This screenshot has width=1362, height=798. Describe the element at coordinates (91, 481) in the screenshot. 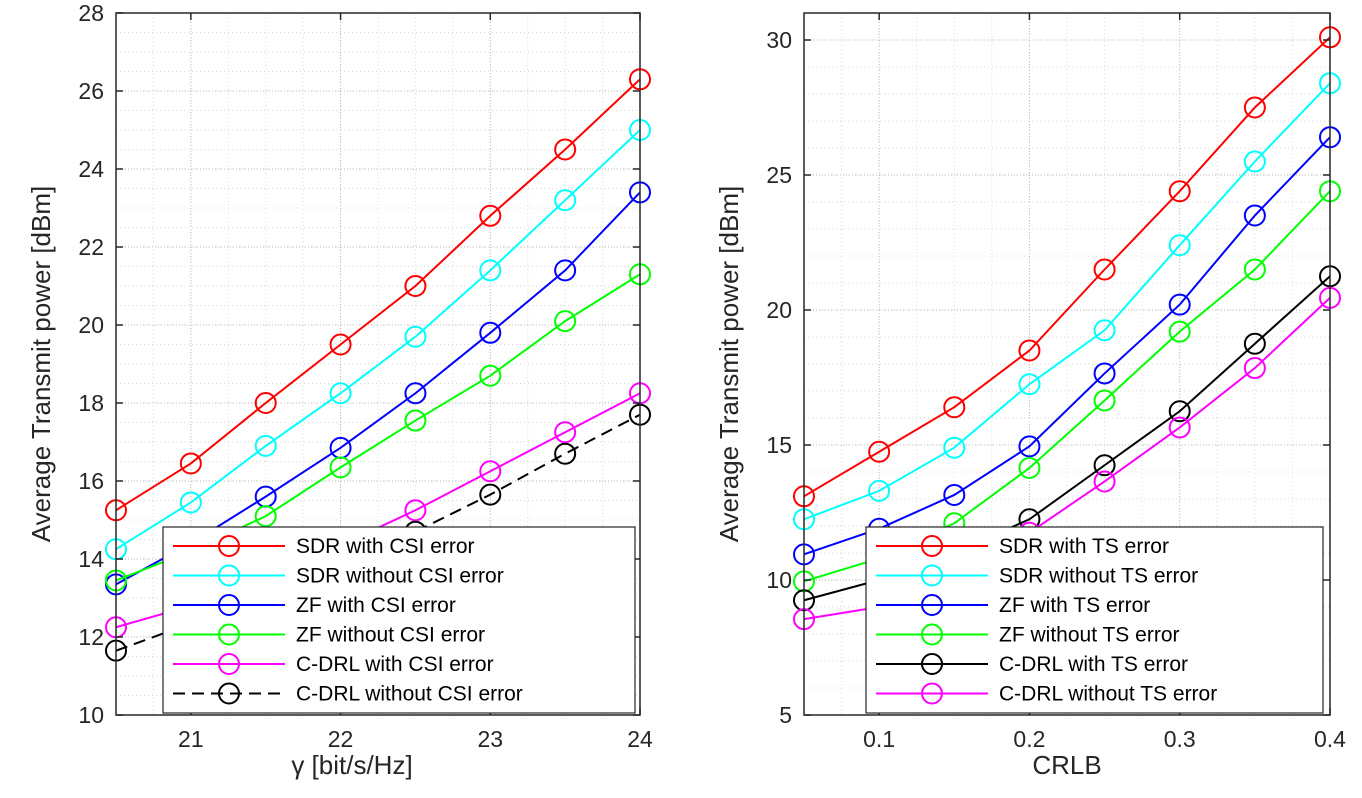

I see `y-tick-label: 16` at that location.